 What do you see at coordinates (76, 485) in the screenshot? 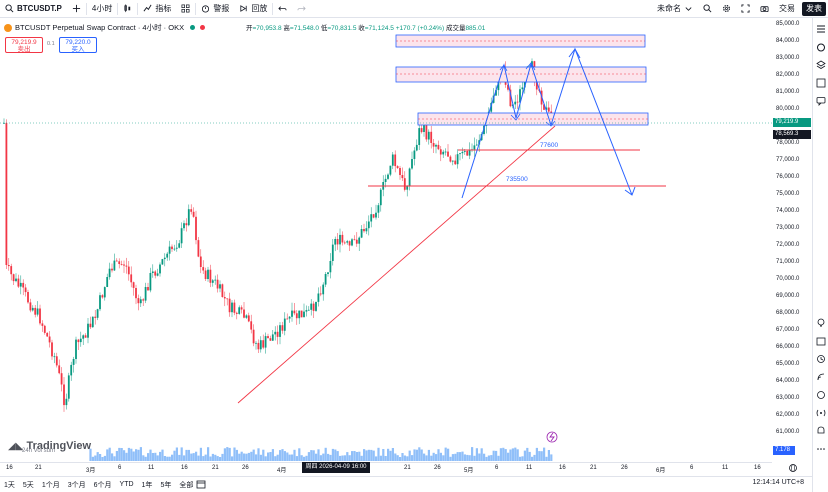
I see `range-button: 3个月` at bounding box center [76, 485].